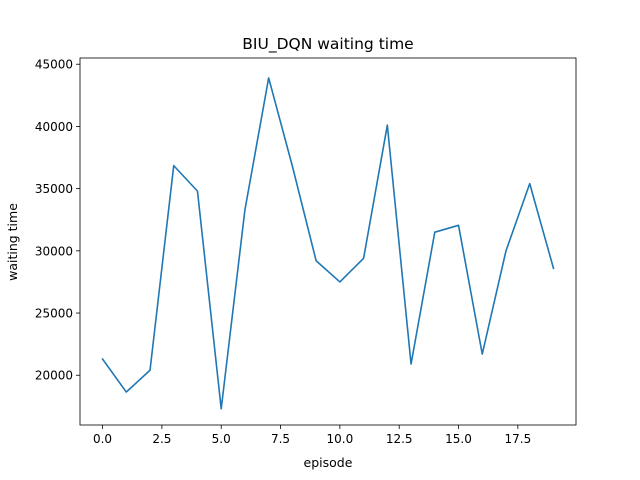 The width and height of the screenshot is (640, 480). What do you see at coordinates (54, 376) in the screenshot?
I see `y-tick-label: 20000` at bounding box center [54, 376].